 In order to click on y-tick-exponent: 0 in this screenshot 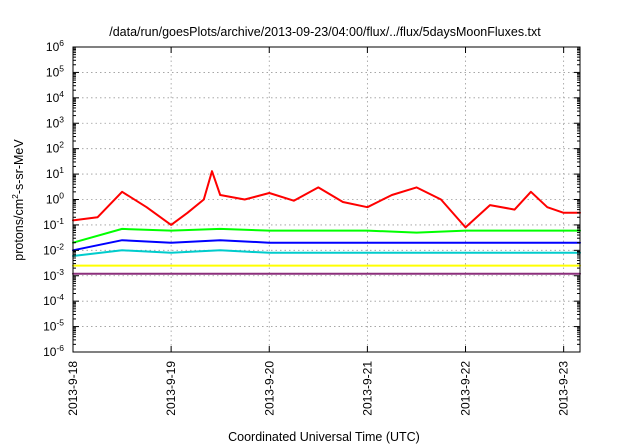, I will do `click(61, 196)`.